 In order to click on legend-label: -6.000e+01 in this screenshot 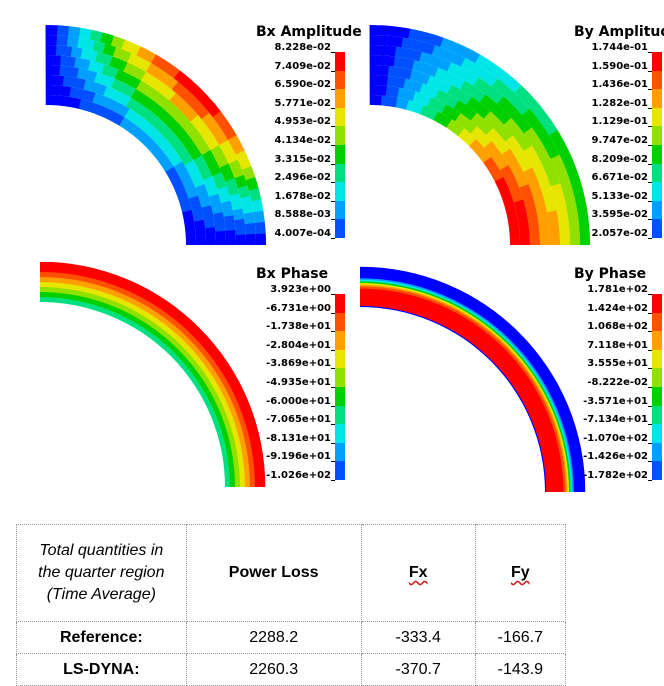, I will do `click(298, 401)`.